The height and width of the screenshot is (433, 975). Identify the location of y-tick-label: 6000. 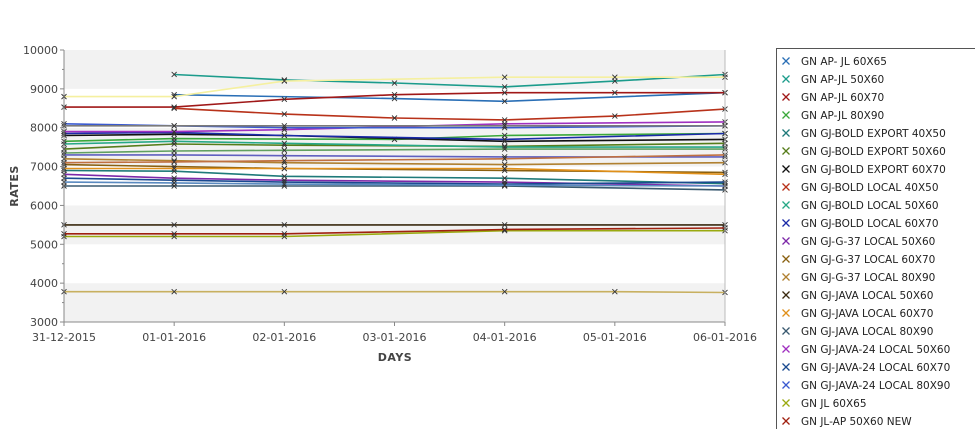
(44, 205).